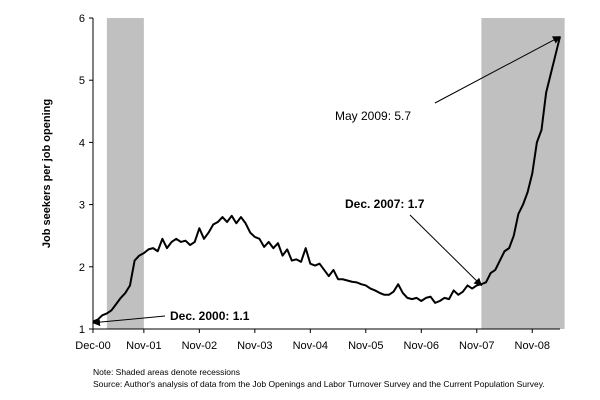 Image resolution: width=600 pixels, height=400 pixels. I want to click on y-tick-label: 6, so click(82, 19).